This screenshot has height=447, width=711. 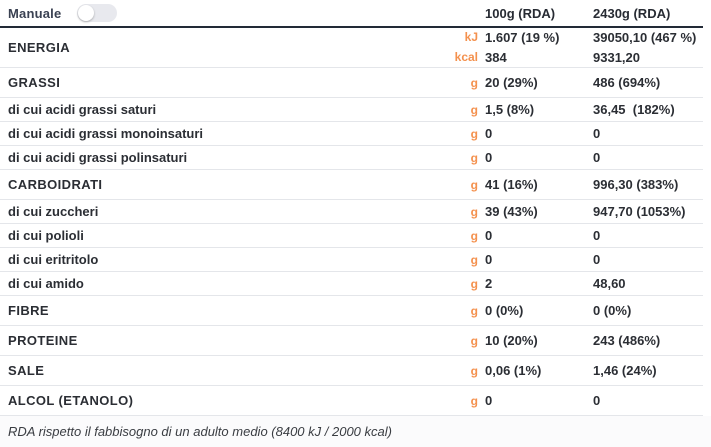 What do you see at coordinates (511, 340) in the screenshot?
I see `row-value-100g: 10 (20%)` at bounding box center [511, 340].